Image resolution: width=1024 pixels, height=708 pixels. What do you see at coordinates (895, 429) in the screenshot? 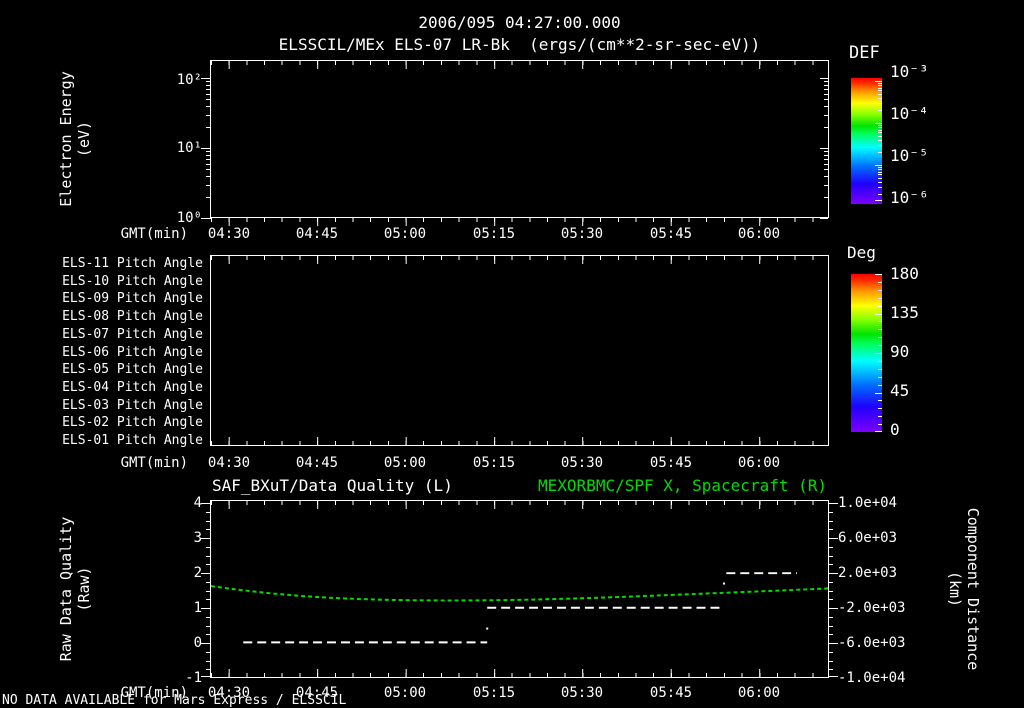
I see `deg-colorbar-tick: 0` at bounding box center [895, 429].